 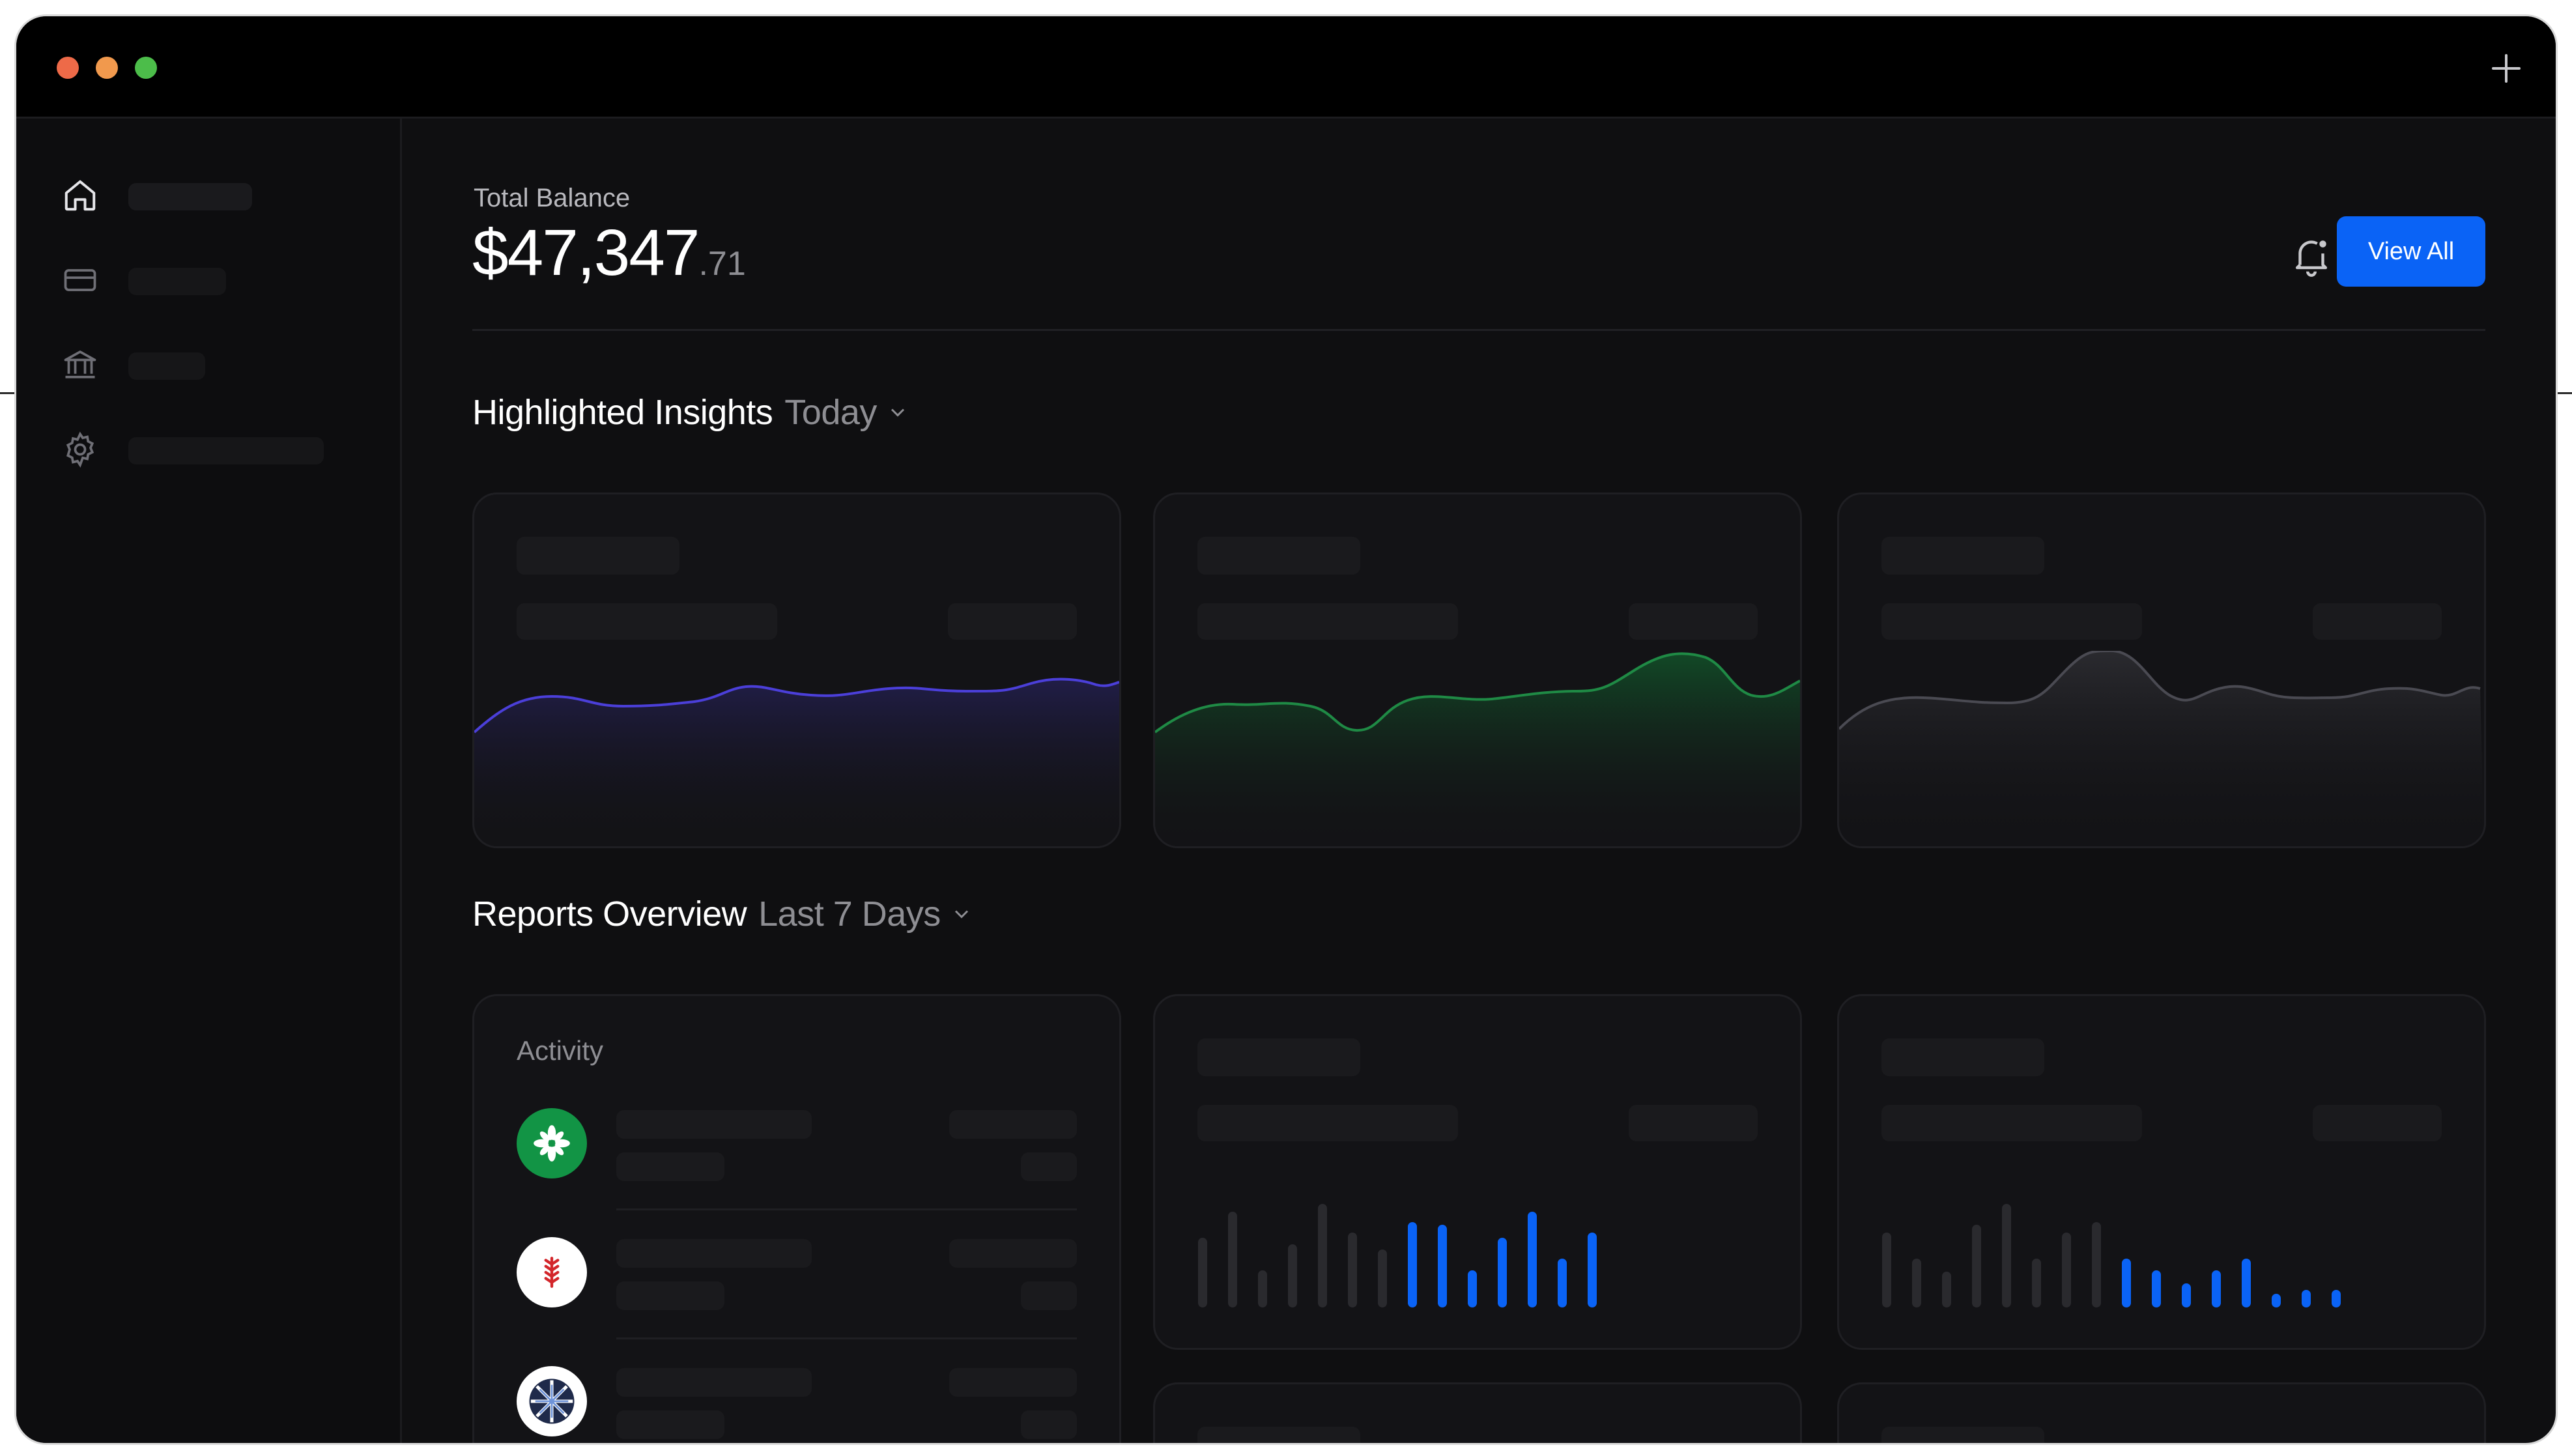 What do you see at coordinates (2411, 252) in the screenshot?
I see `view-all-button: View All` at bounding box center [2411, 252].